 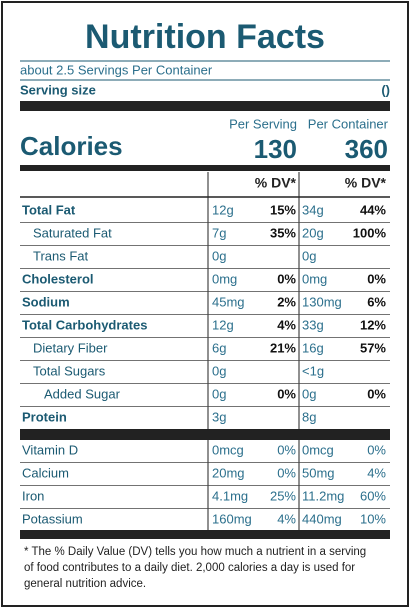 What do you see at coordinates (58, 89) in the screenshot?
I see `serving-size-label: Serving size` at bounding box center [58, 89].